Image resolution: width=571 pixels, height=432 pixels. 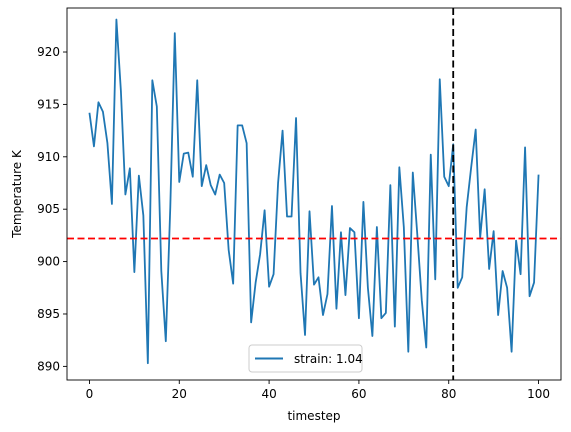 I want to click on y-tick-label: 910, so click(x=48, y=157).